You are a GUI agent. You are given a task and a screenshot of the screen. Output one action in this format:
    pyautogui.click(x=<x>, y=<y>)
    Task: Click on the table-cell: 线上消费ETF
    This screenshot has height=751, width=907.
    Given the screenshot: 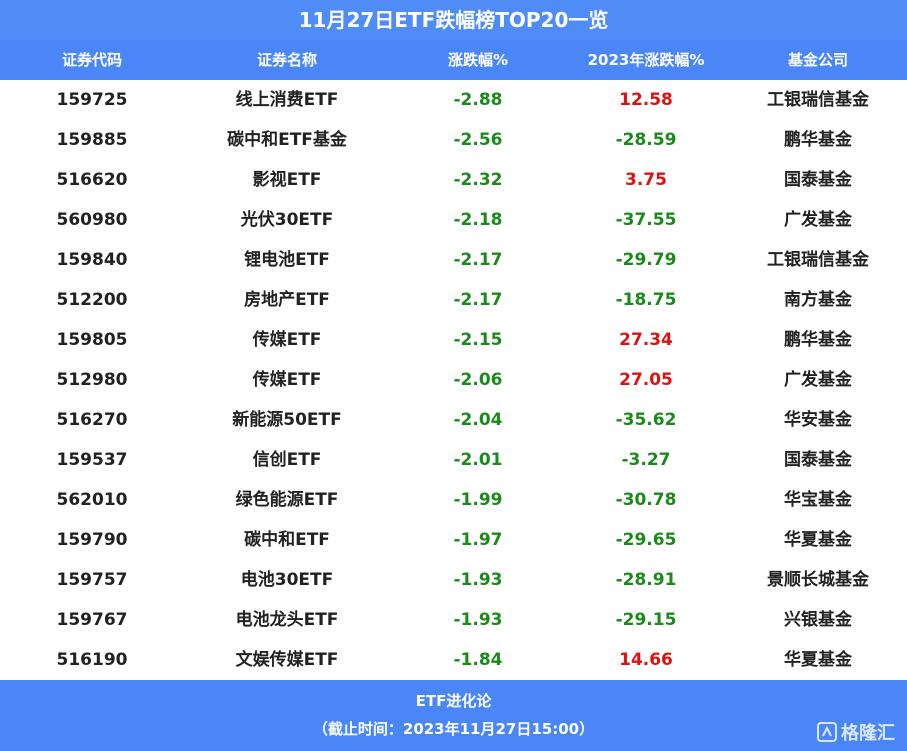 What is the action you would take?
    pyautogui.click(x=287, y=100)
    